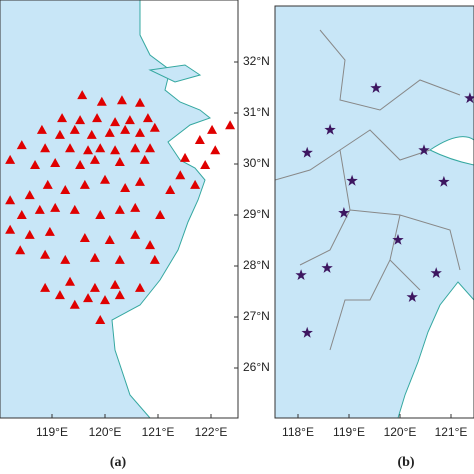 The height and width of the screenshot is (474, 474). Describe the element at coordinates (175, 73) in the screenshot. I see `island` at that location.